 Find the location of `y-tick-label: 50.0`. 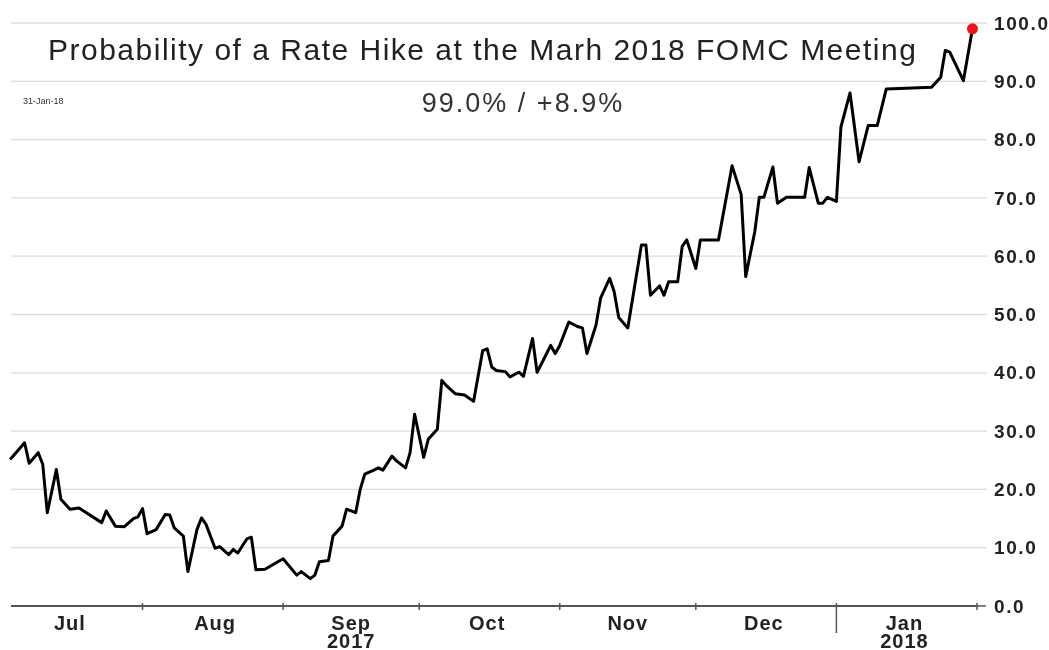

y-tick-label: 50.0 is located at coordinates (1016, 315).